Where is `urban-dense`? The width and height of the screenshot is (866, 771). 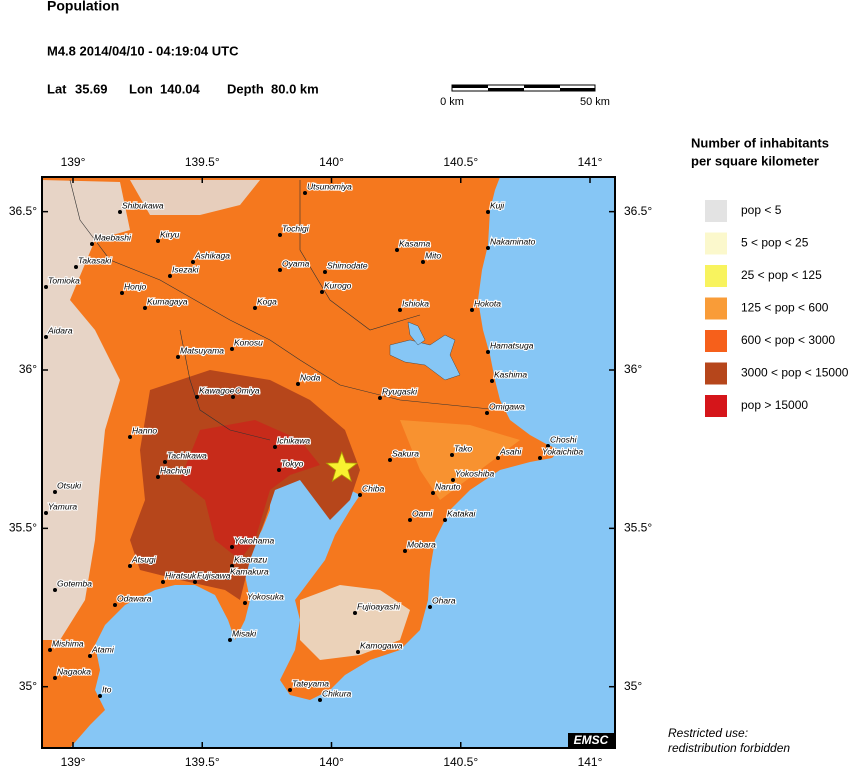 urban-dense is located at coordinates (250, 490).